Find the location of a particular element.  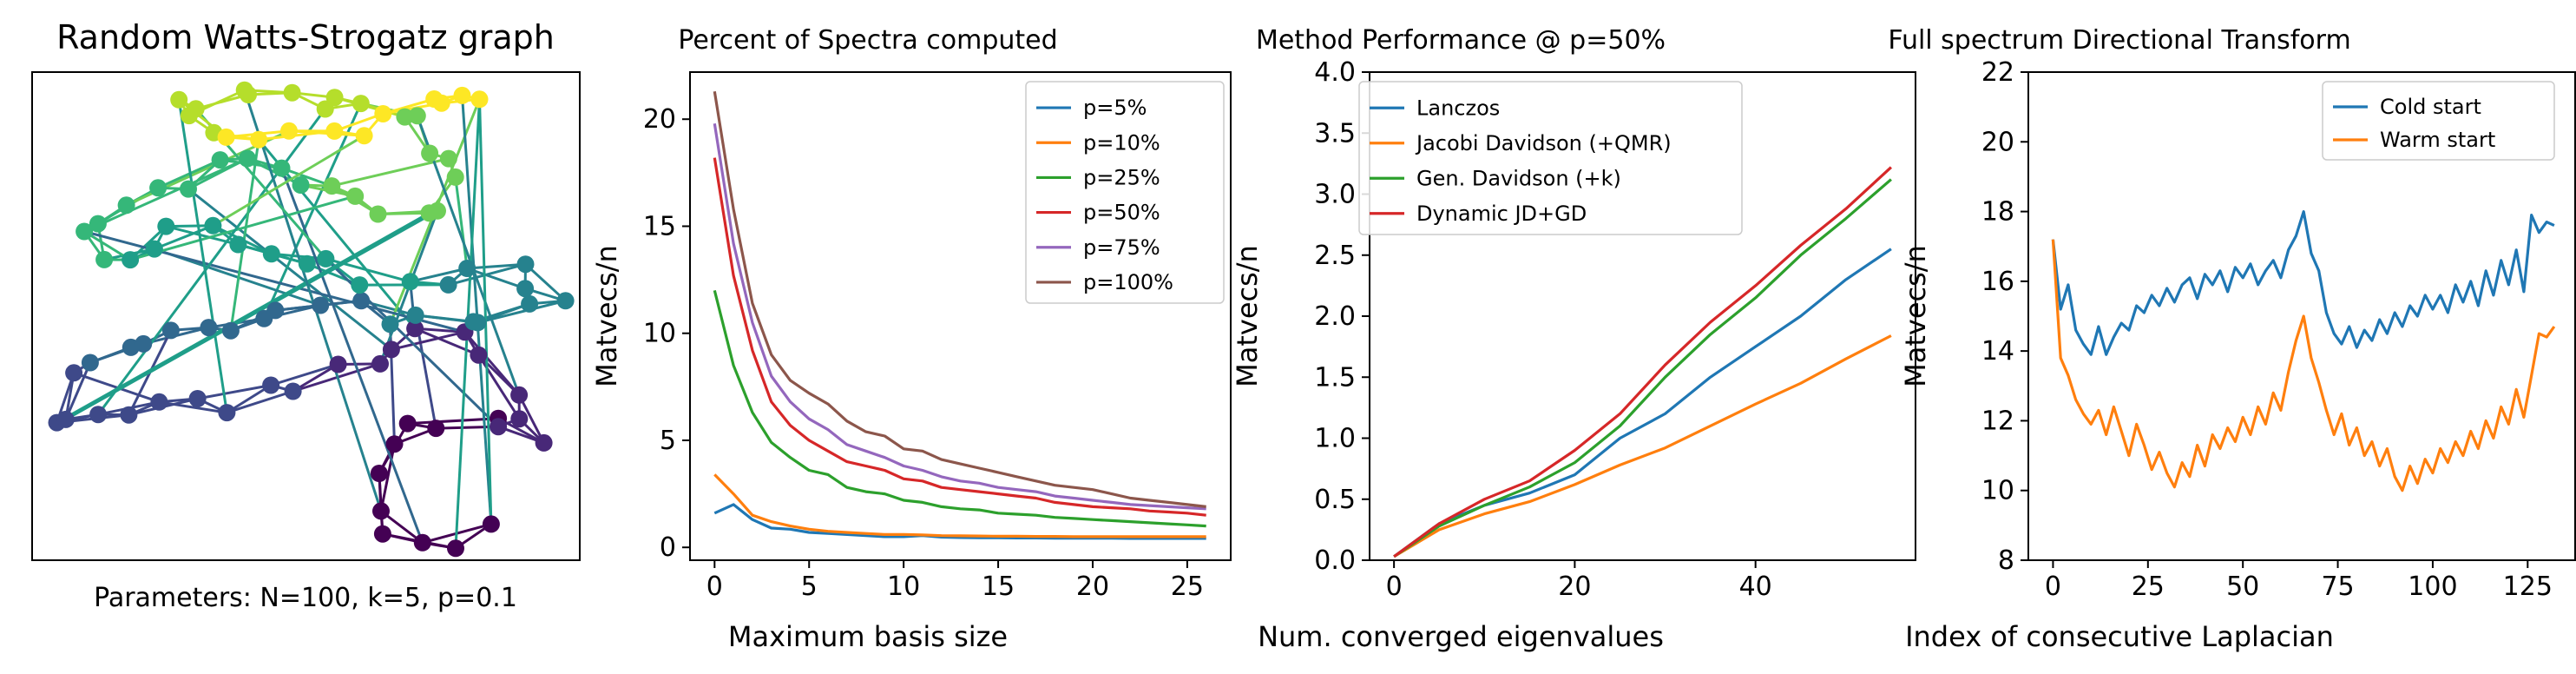

legend-label: Jacobi Davidson (+QMR) is located at coordinates (1543, 143).